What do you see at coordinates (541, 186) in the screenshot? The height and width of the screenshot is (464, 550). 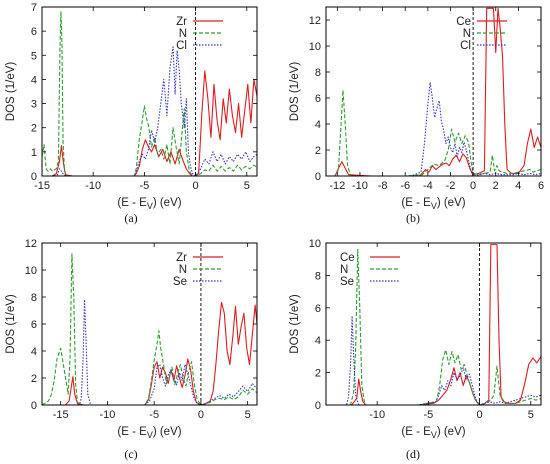 I see `x-tick-label: 6` at bounding box center [541, 186].